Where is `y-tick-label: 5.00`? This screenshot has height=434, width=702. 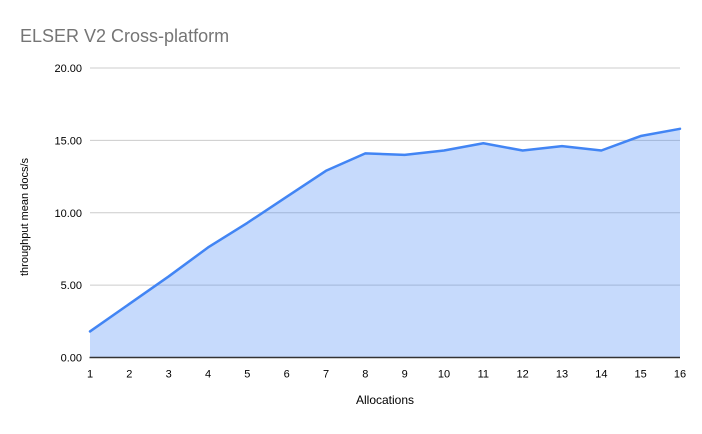 y-tick-label: 5.00 is located at coordinates (71, 286).